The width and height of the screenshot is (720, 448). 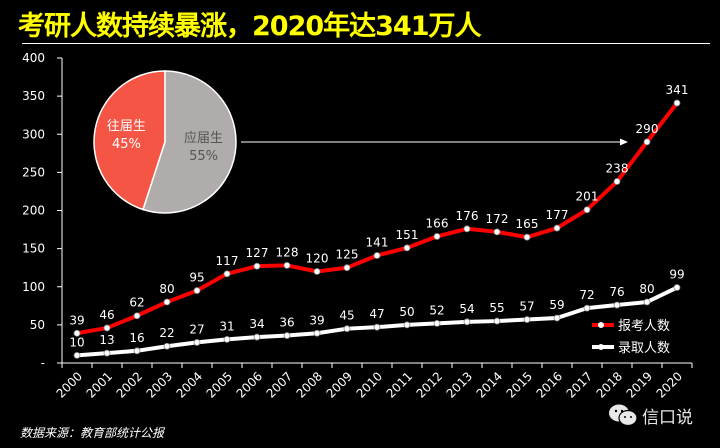 I want to click on data-label: 176, so click(x=467, y=216).